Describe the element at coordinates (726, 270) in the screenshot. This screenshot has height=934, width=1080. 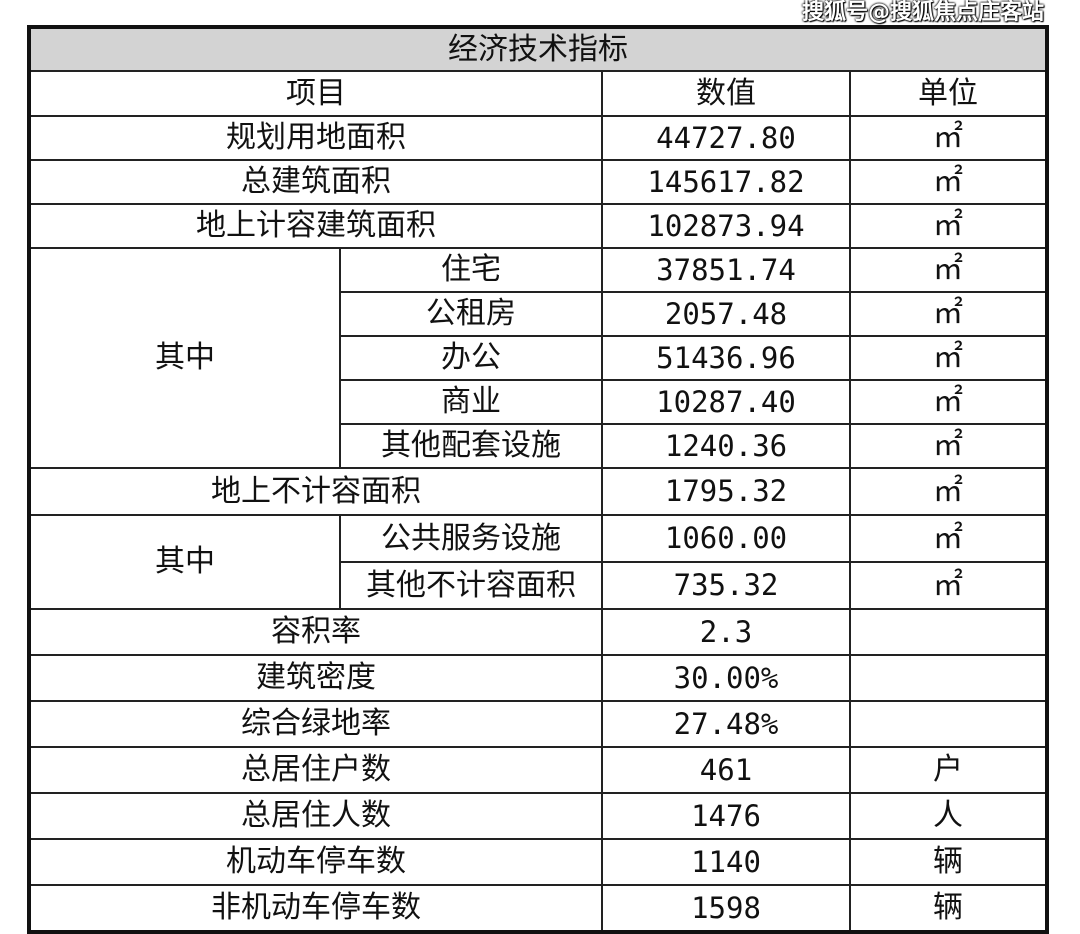
I see `row-value: 37851.74` at that location.